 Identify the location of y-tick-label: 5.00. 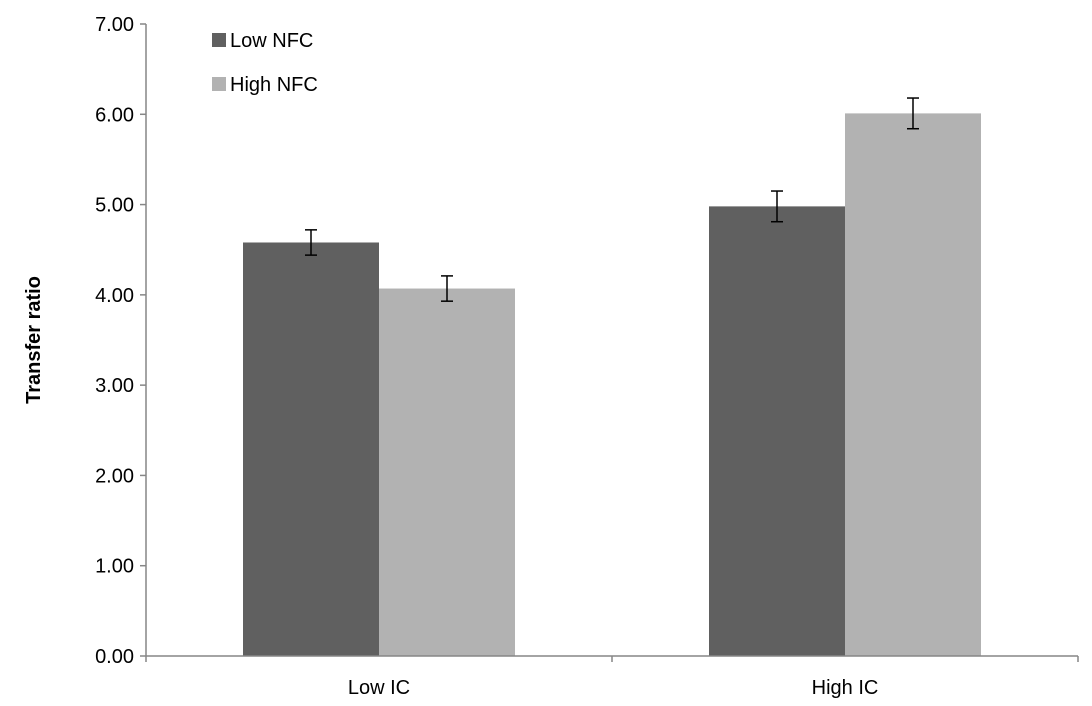
(114, 206).